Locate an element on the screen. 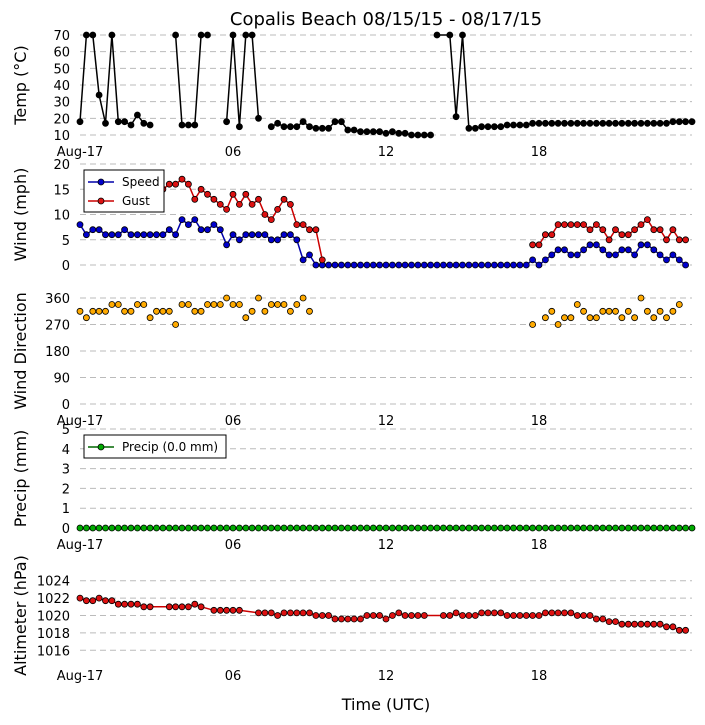 This screenshot has width=705, height=725. series-altimeter is located at coordinates (382, 614).